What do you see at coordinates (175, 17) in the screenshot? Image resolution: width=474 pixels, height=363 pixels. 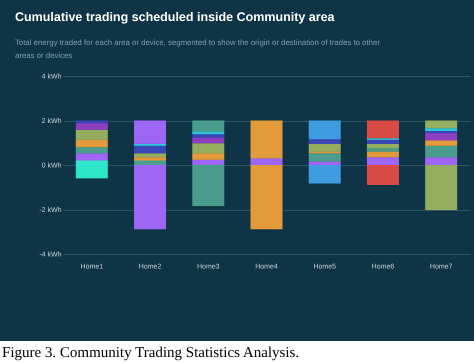 I see `chart-title: Cumulative trading scheduled inside Community area` at bounding box center [175, 17].